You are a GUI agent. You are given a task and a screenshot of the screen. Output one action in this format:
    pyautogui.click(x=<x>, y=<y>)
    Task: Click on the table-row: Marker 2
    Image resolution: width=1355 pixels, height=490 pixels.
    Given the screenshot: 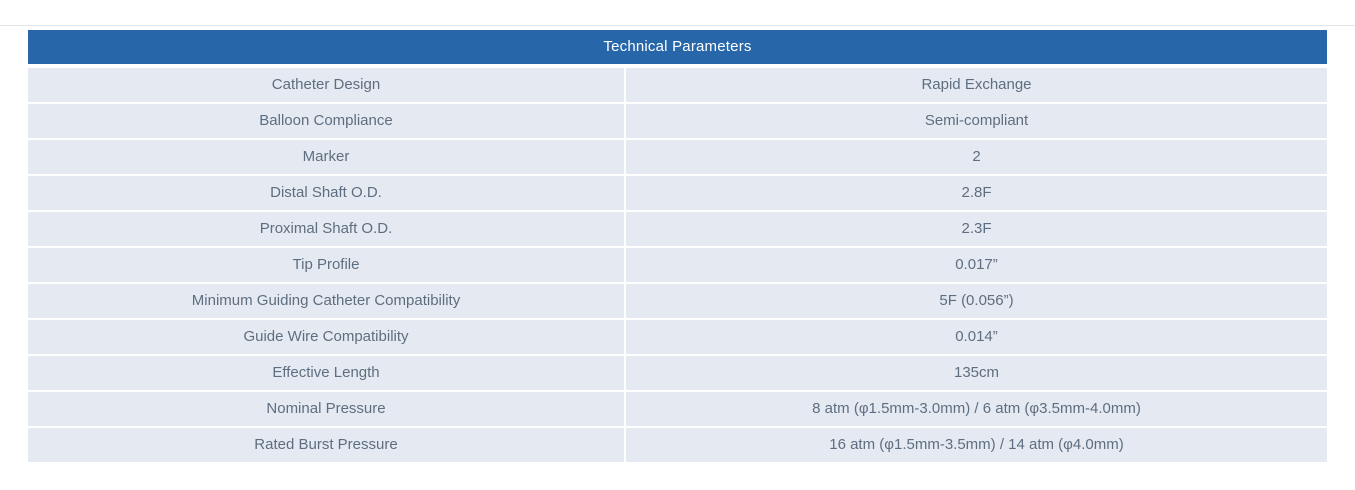 What is the action you would take?
    pyautogui.click(x=677, y=157)
    